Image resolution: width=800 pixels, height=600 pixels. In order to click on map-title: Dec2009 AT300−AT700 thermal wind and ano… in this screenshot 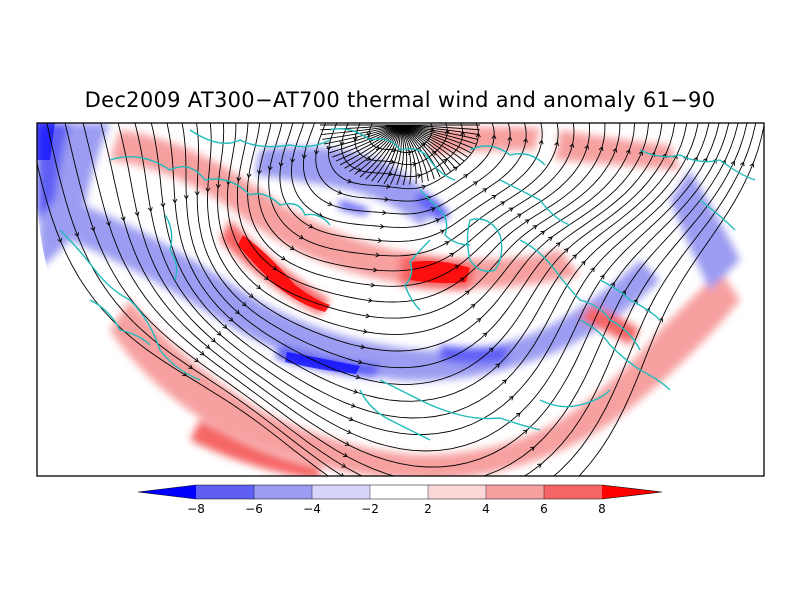, I will do `click(400, 100)`.